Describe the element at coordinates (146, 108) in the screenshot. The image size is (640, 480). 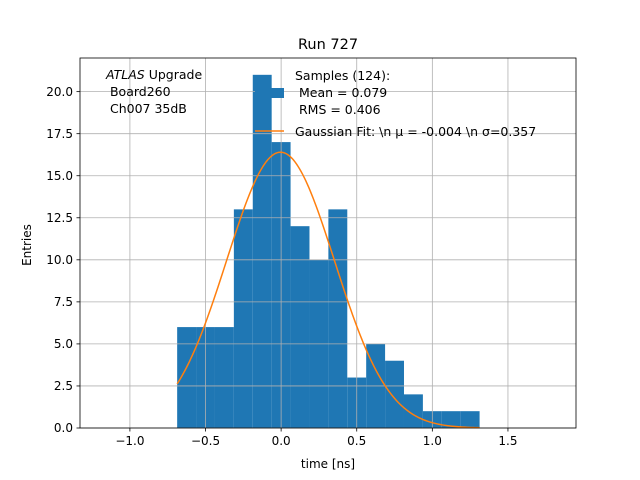
I see `annotation-line-3: Ch007 35dB` at that location.